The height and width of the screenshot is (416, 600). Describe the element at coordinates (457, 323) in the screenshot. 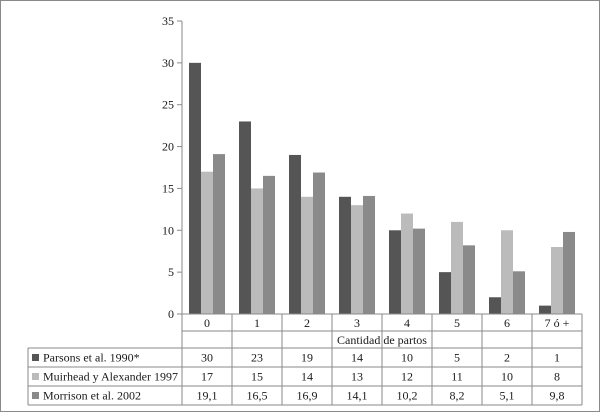

I see `x-tick-label: 5` at that location.